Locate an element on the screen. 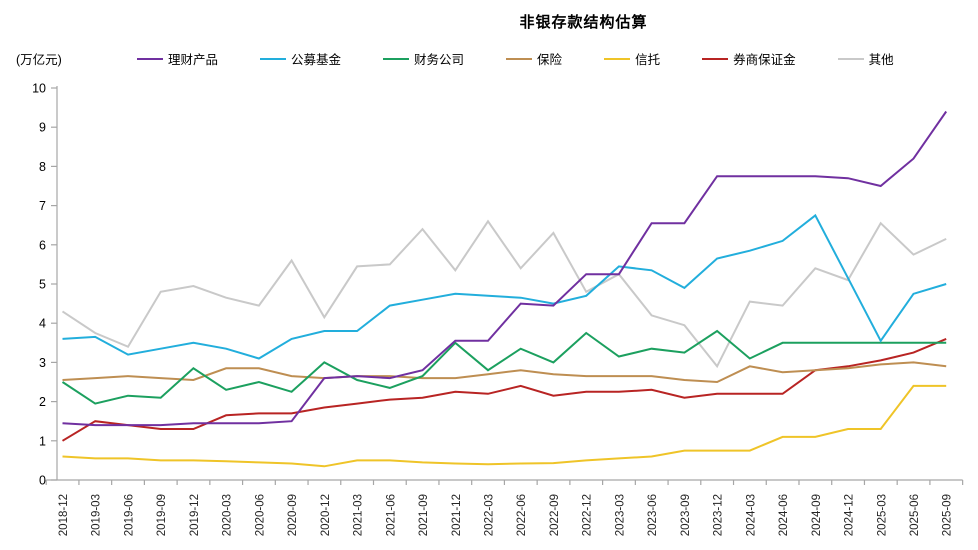 The image size is (978, 550). x-tick-label: 2025-06 is located at coordinates (915, 515).